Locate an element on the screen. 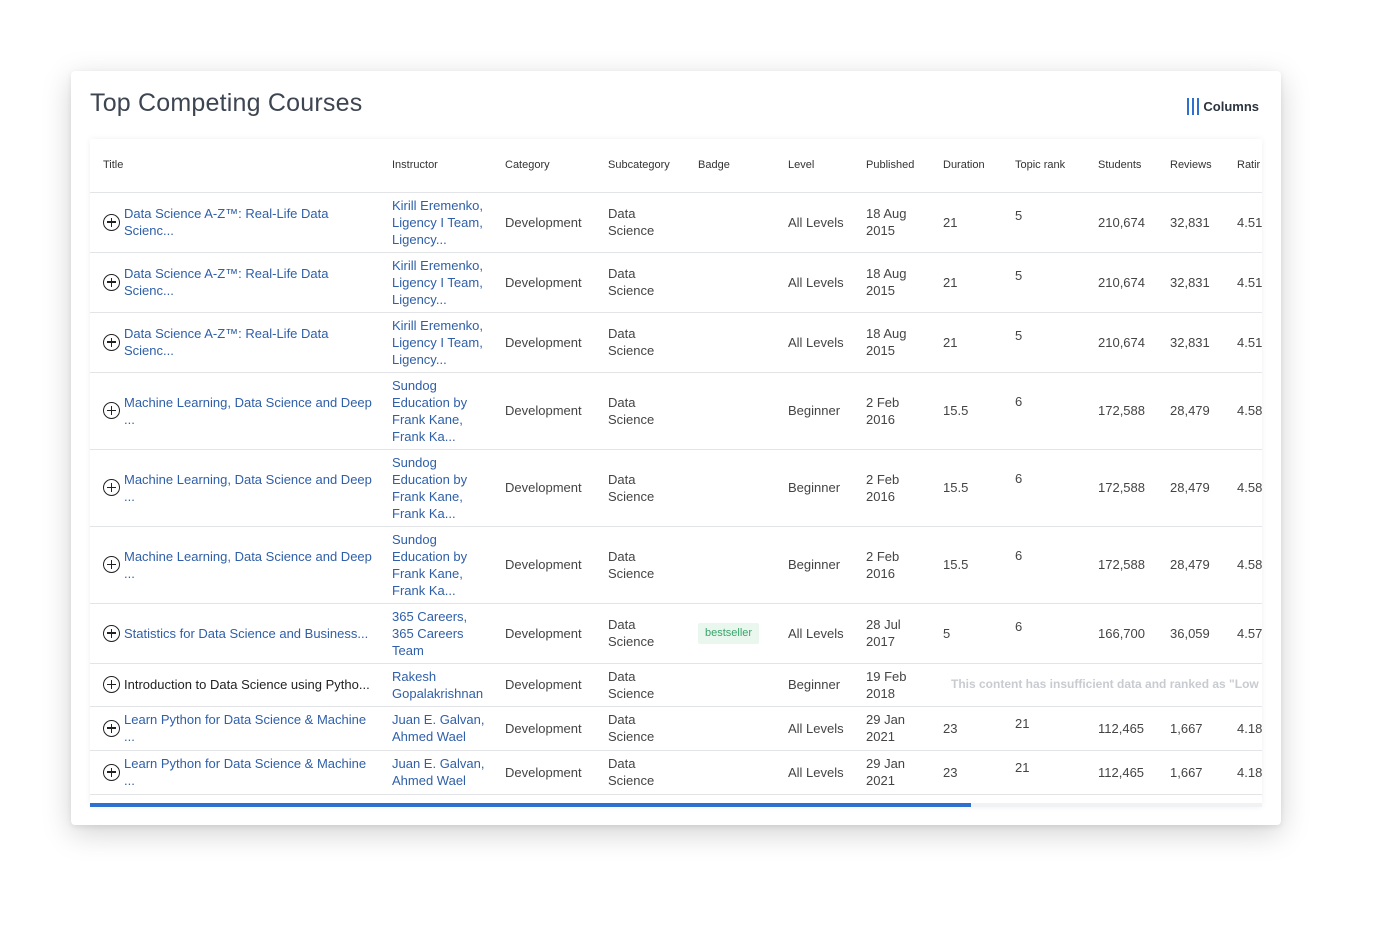  topic-rank-cell: 5 is located at coordinates (1043, 282).